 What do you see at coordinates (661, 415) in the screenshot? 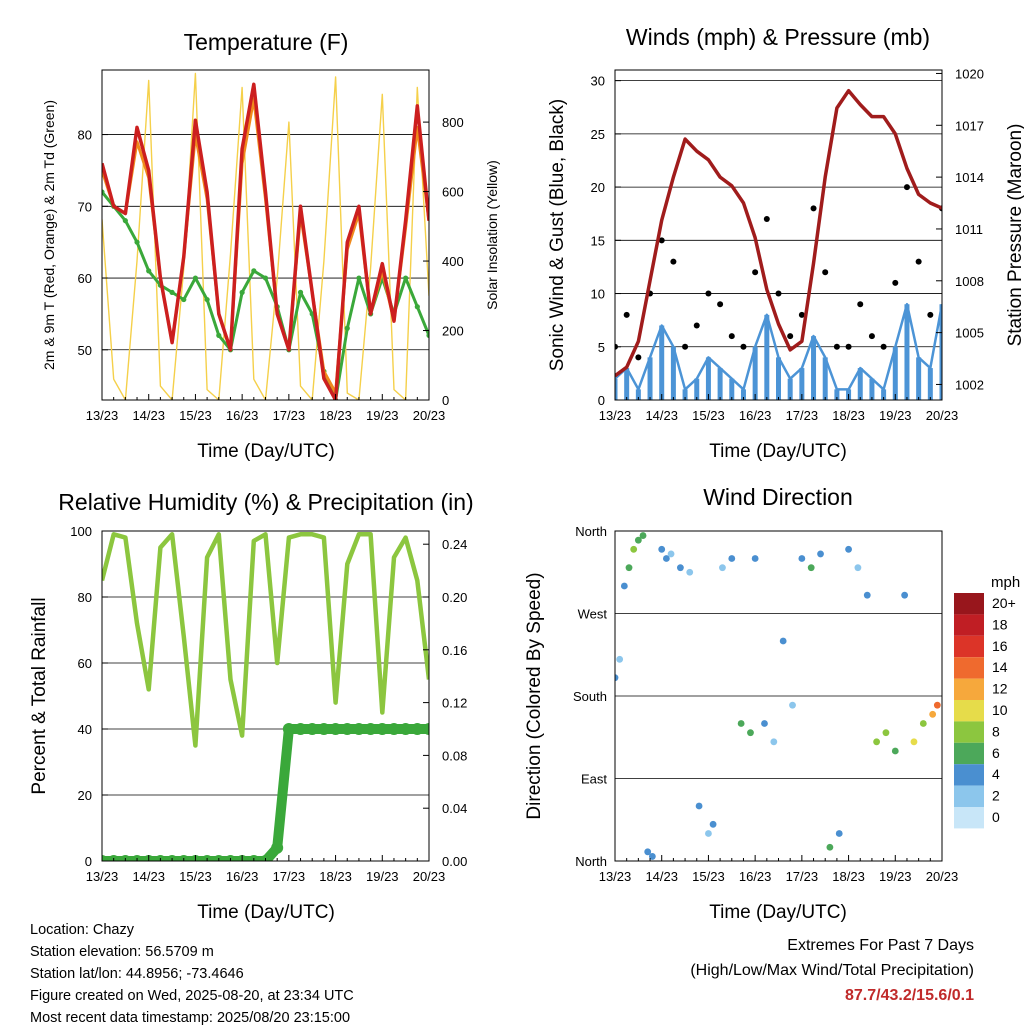
I see `winds-x-tick-label: 14/23` at bounding box center [661, 415].